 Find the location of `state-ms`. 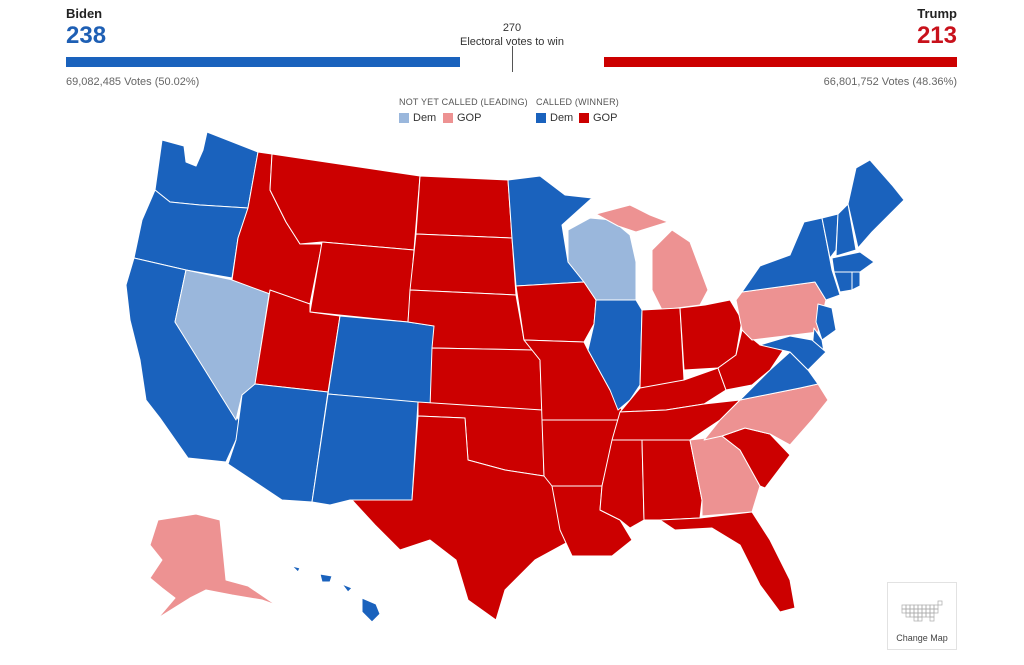

state-ms is located at coordinates (622, 484).